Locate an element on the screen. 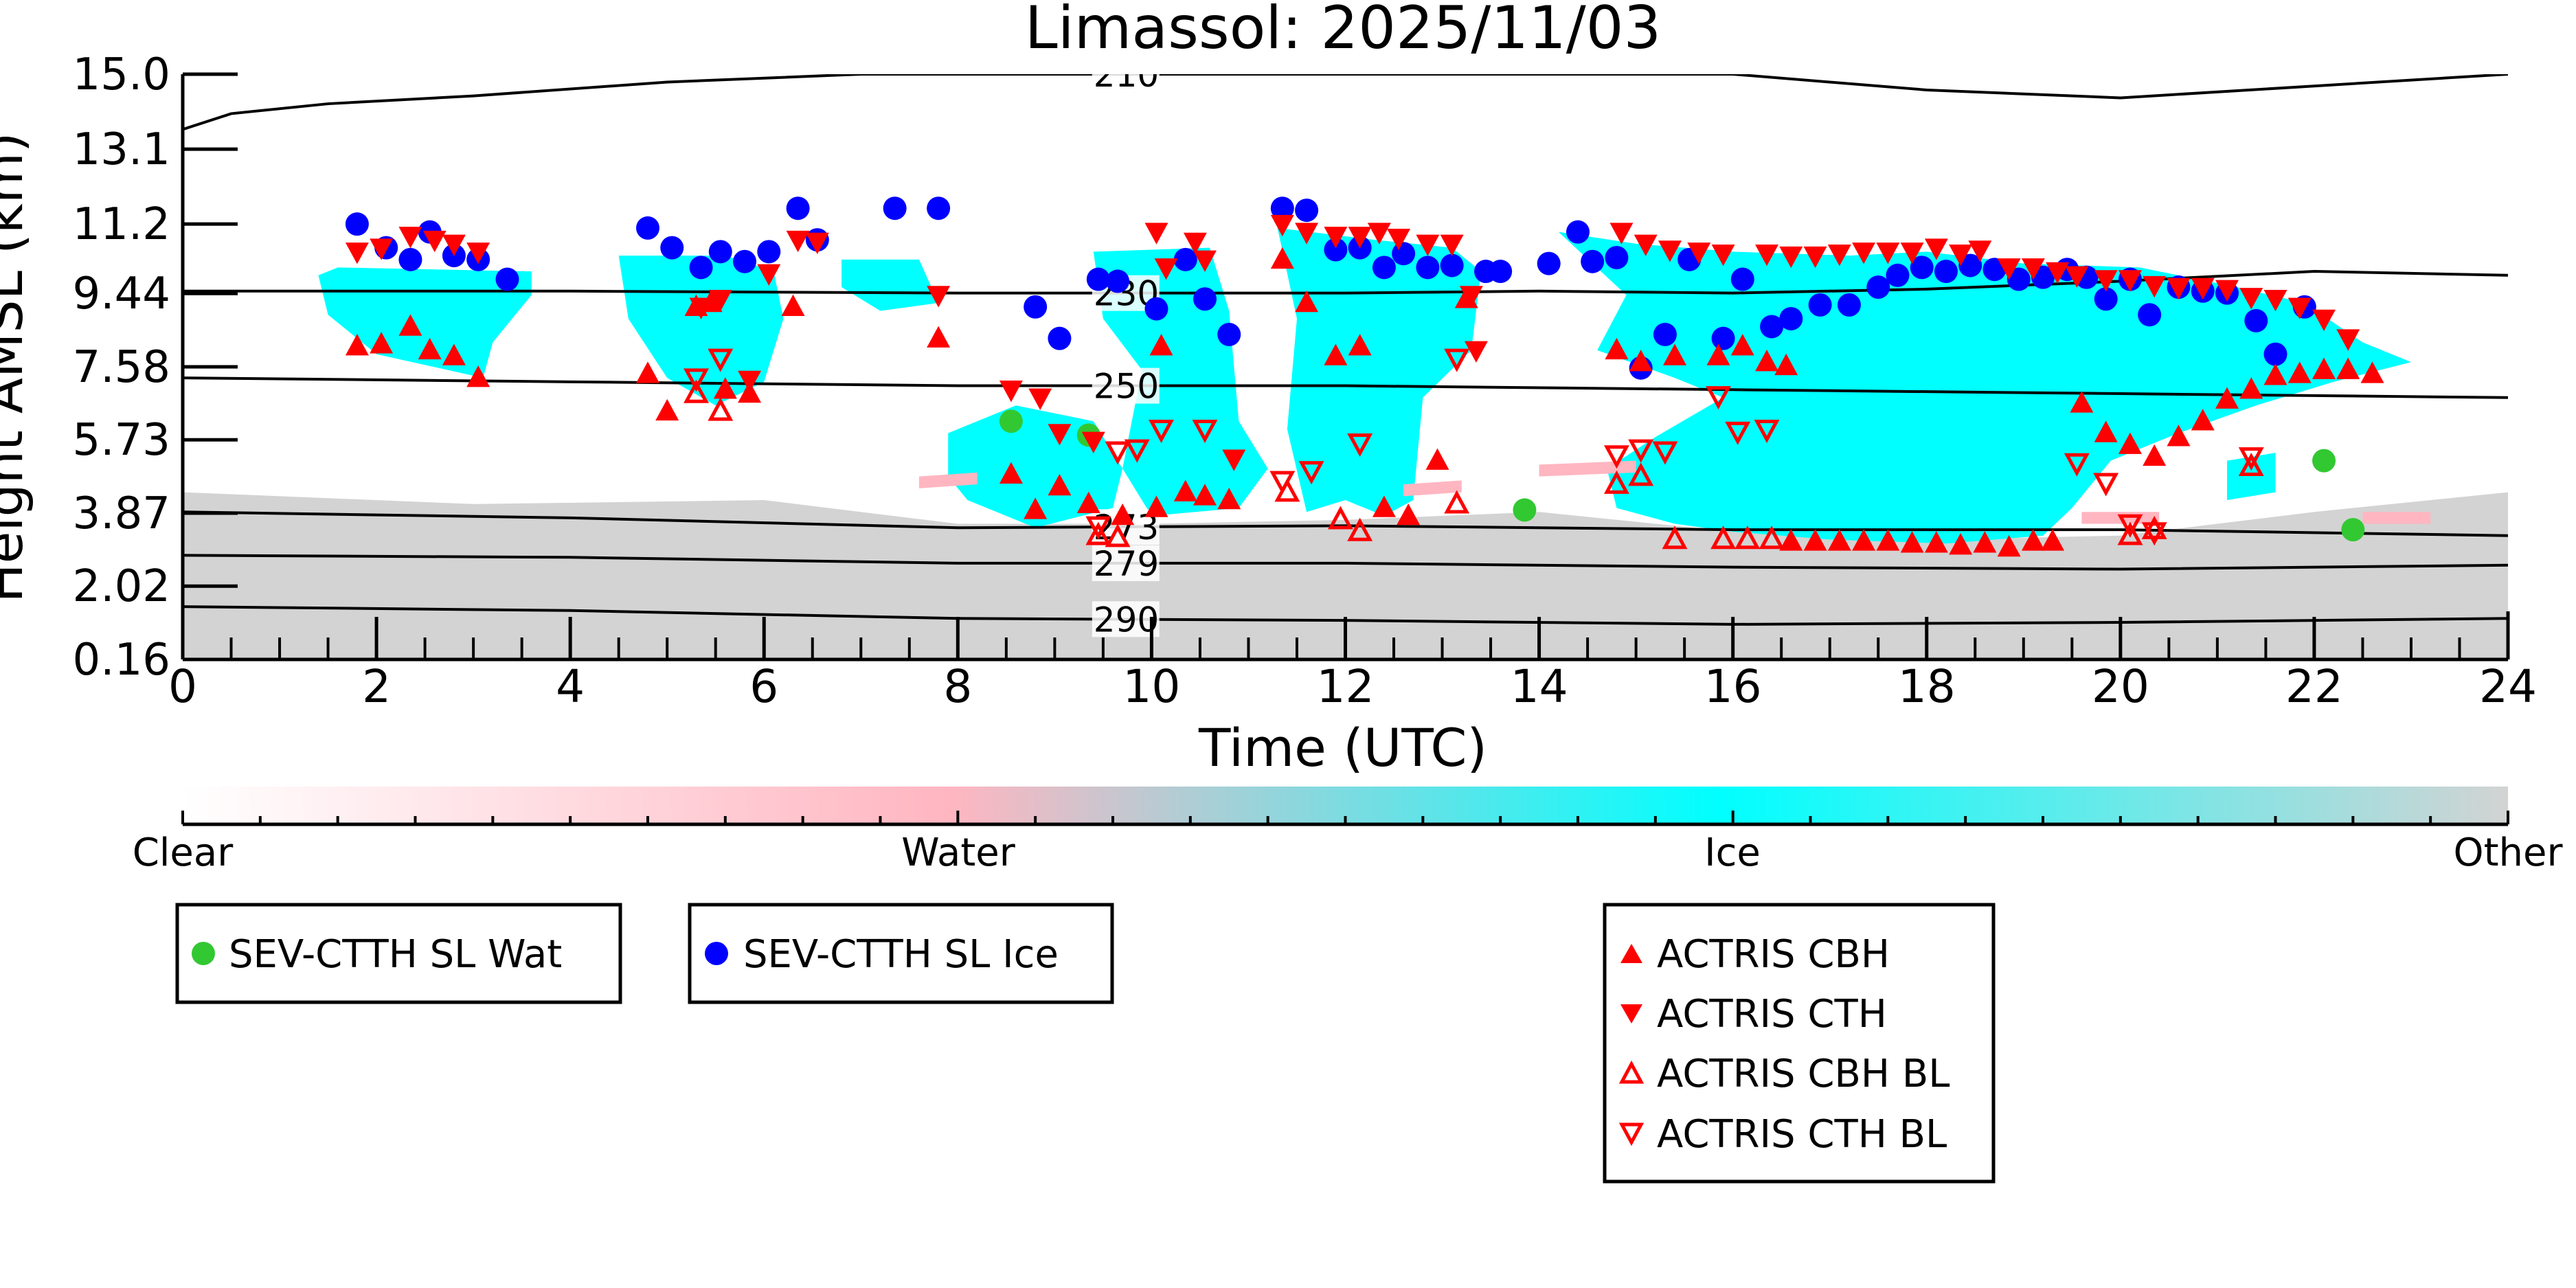 The width and height of the screenshot is (2576, 1288). colorbar-label-clear: Clear is located at coordinates (183, 853).